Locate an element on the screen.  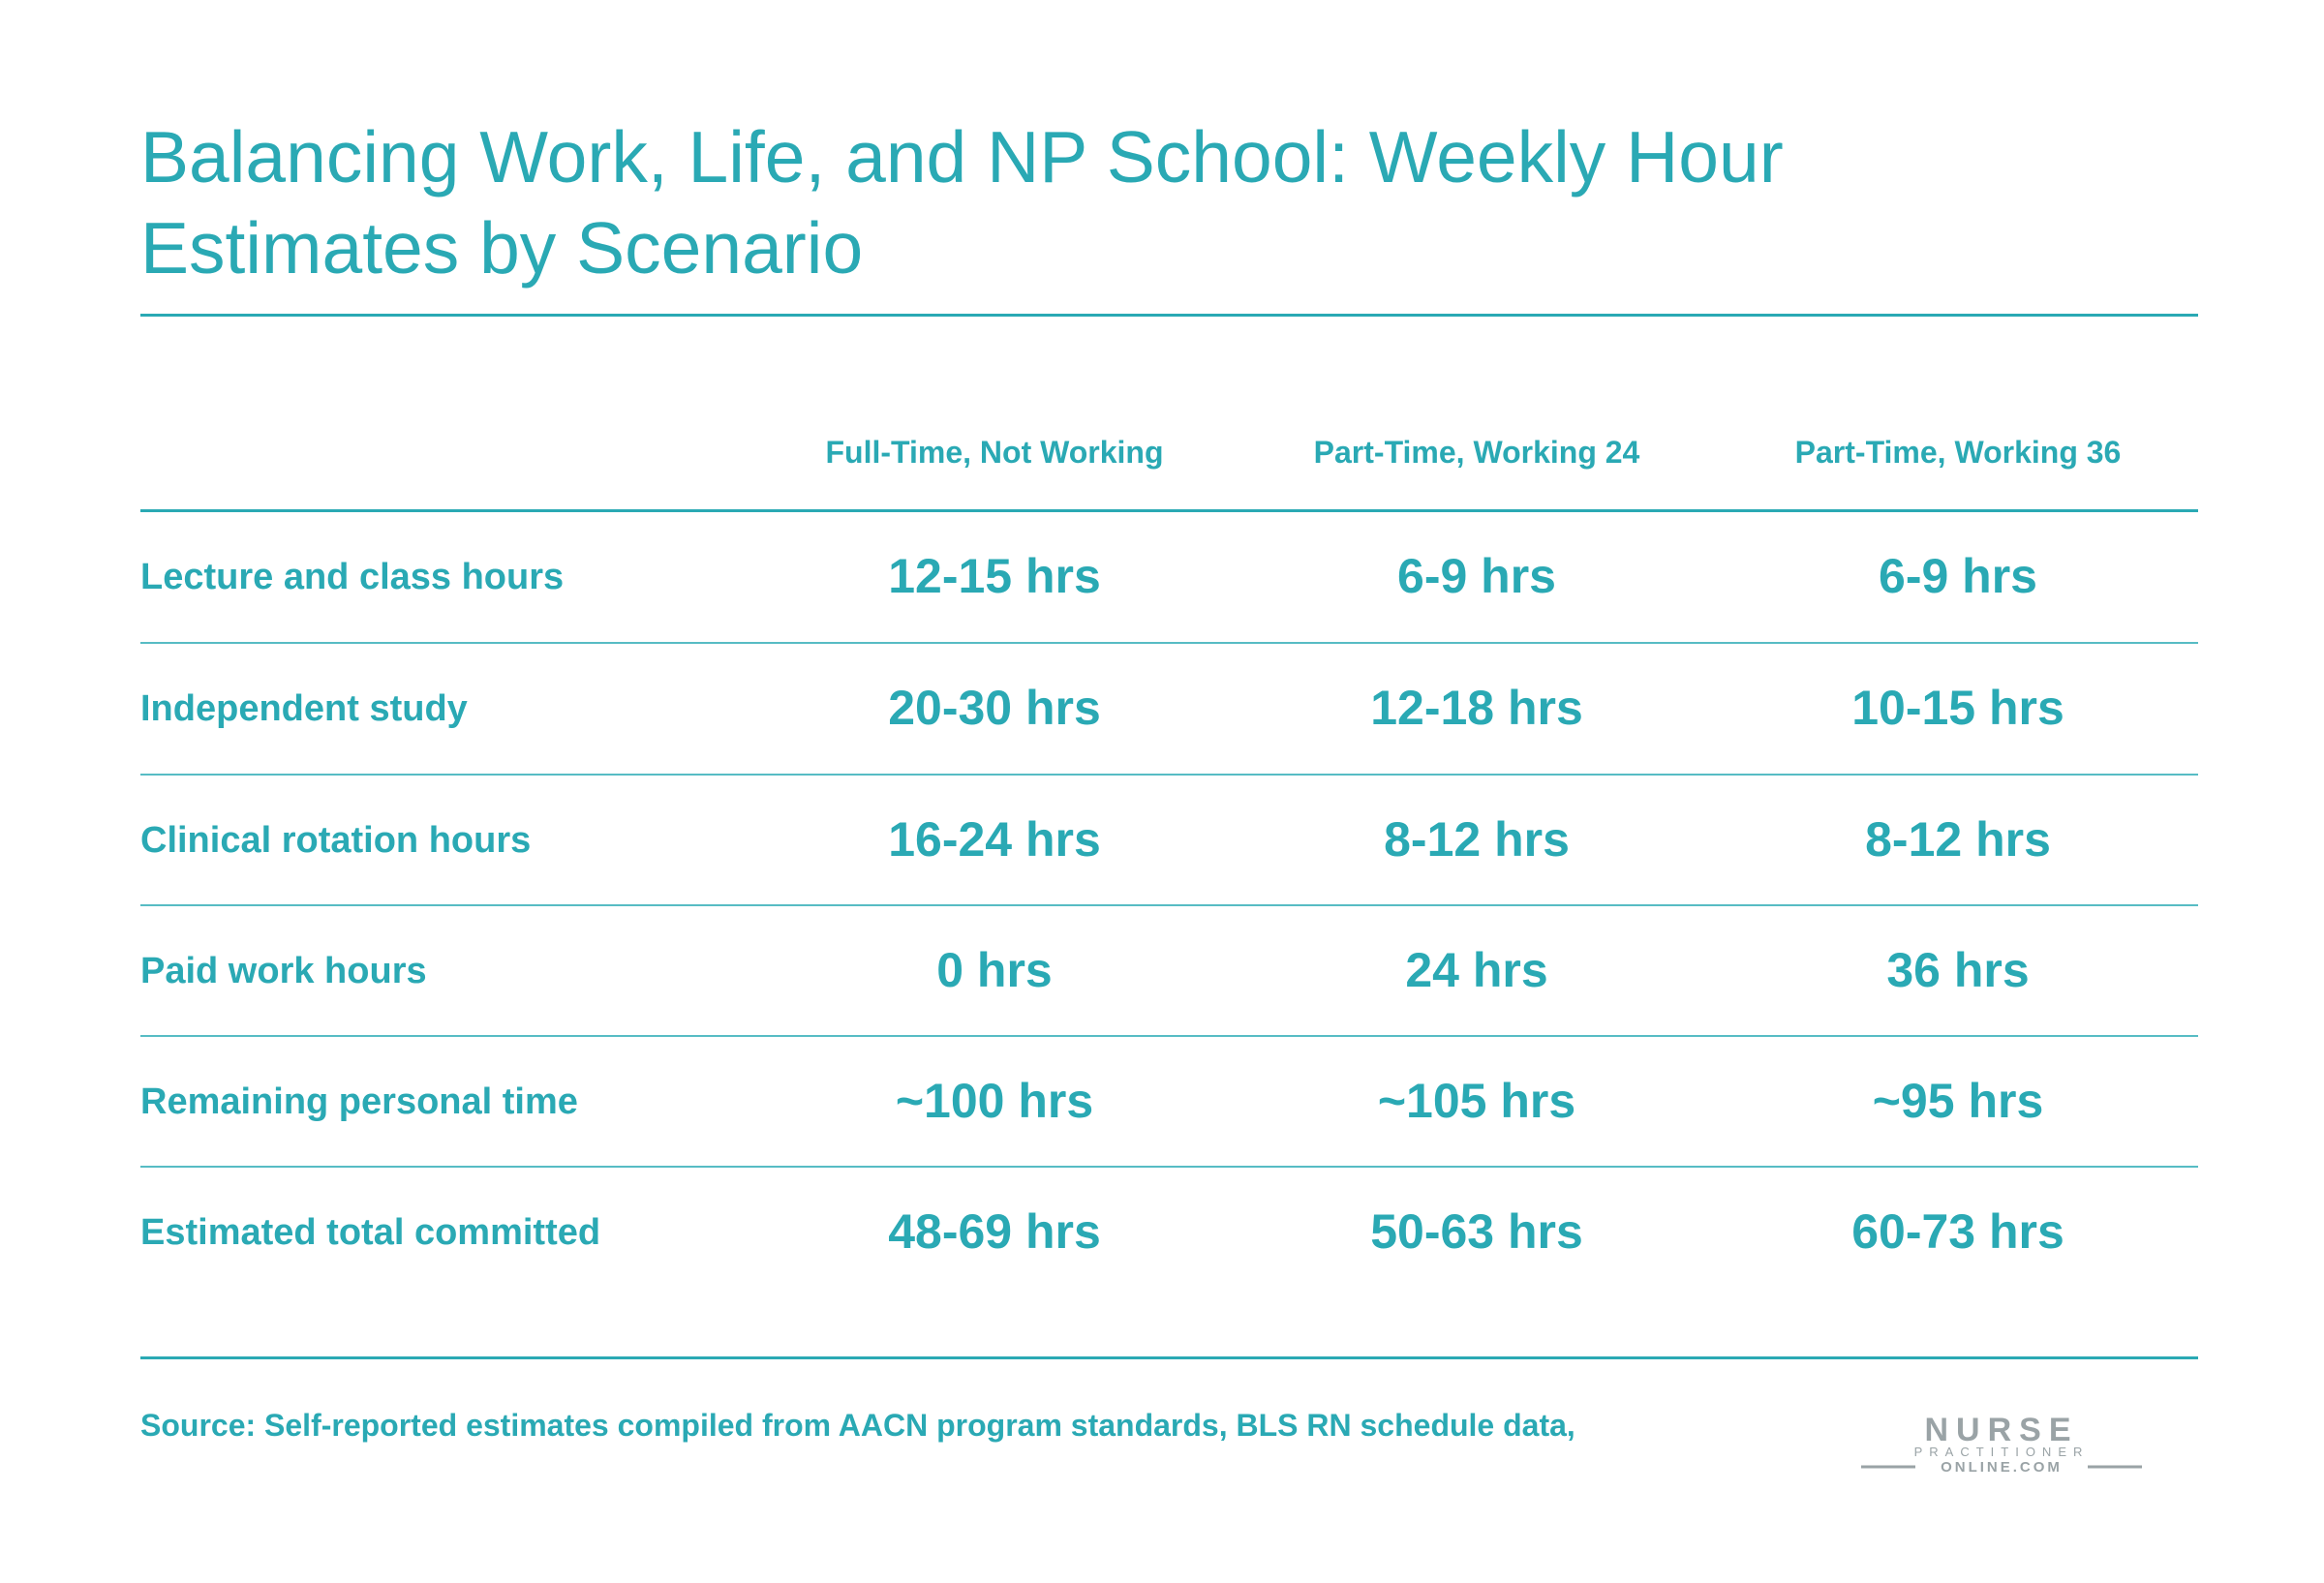
row-label-independent-study: Independent study is located at coordinates (304, 708).